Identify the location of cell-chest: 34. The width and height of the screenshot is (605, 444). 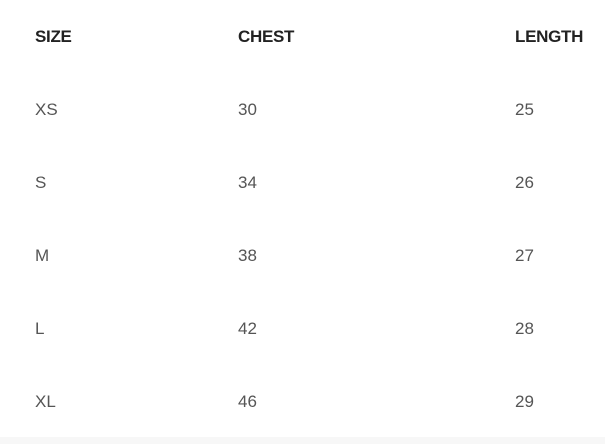
(247, 182).